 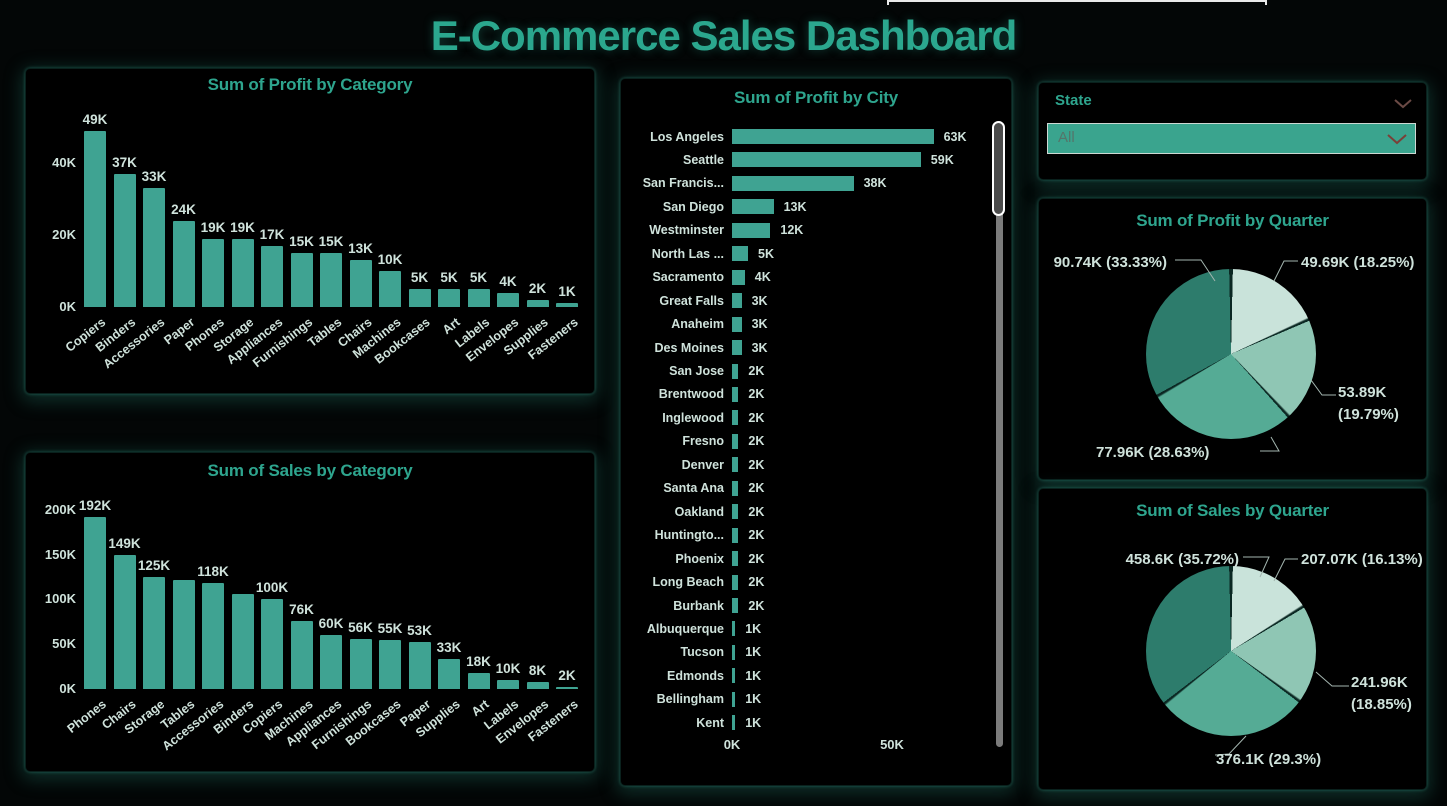 What do you see at coordinates (124, 162) in the screenshot?
I see `bar-value-label: 37K` at bounding box center [124, 162].